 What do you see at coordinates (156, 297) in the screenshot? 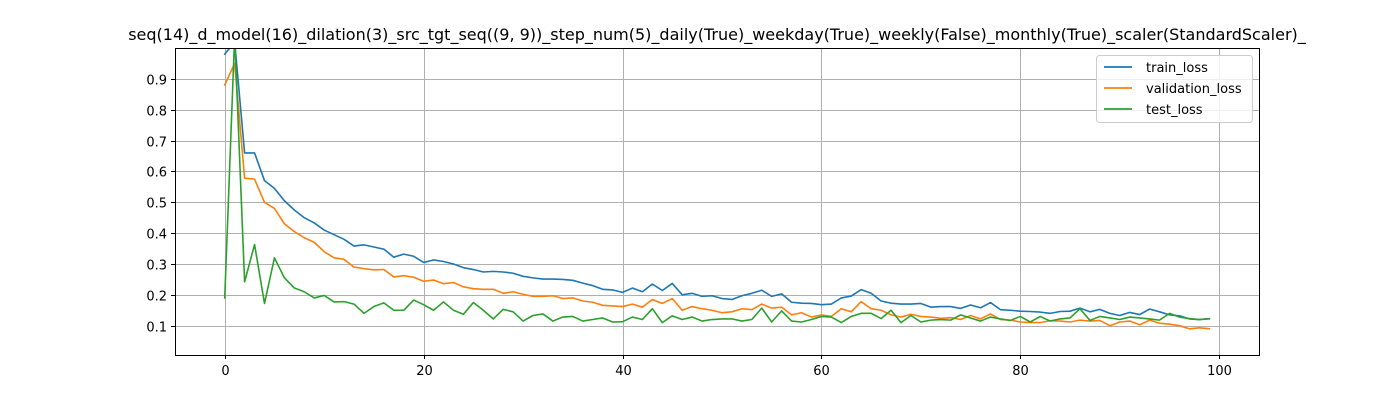
I see `y-tick-label: 0.2` at bounding box center [156, 297].